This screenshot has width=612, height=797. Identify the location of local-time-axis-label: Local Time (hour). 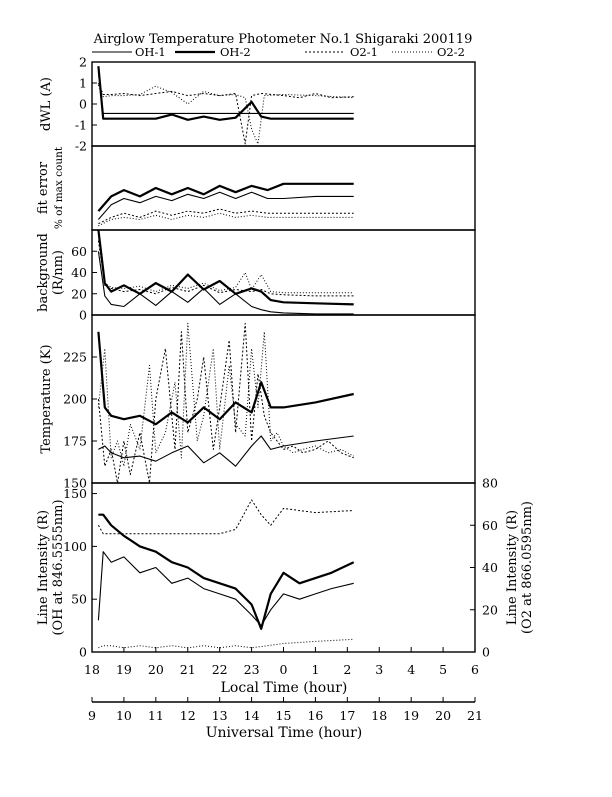
(284, 688).